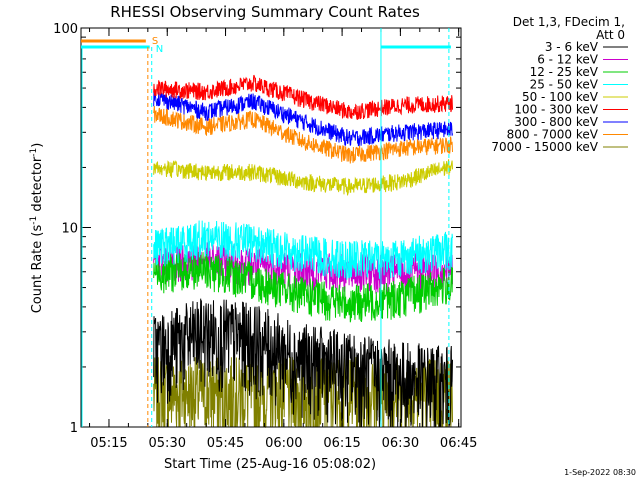  Describe the element at coordinates (572, 47) in the screenshot. I see `legend-entry-label: 3 - 6 keV` at that location.